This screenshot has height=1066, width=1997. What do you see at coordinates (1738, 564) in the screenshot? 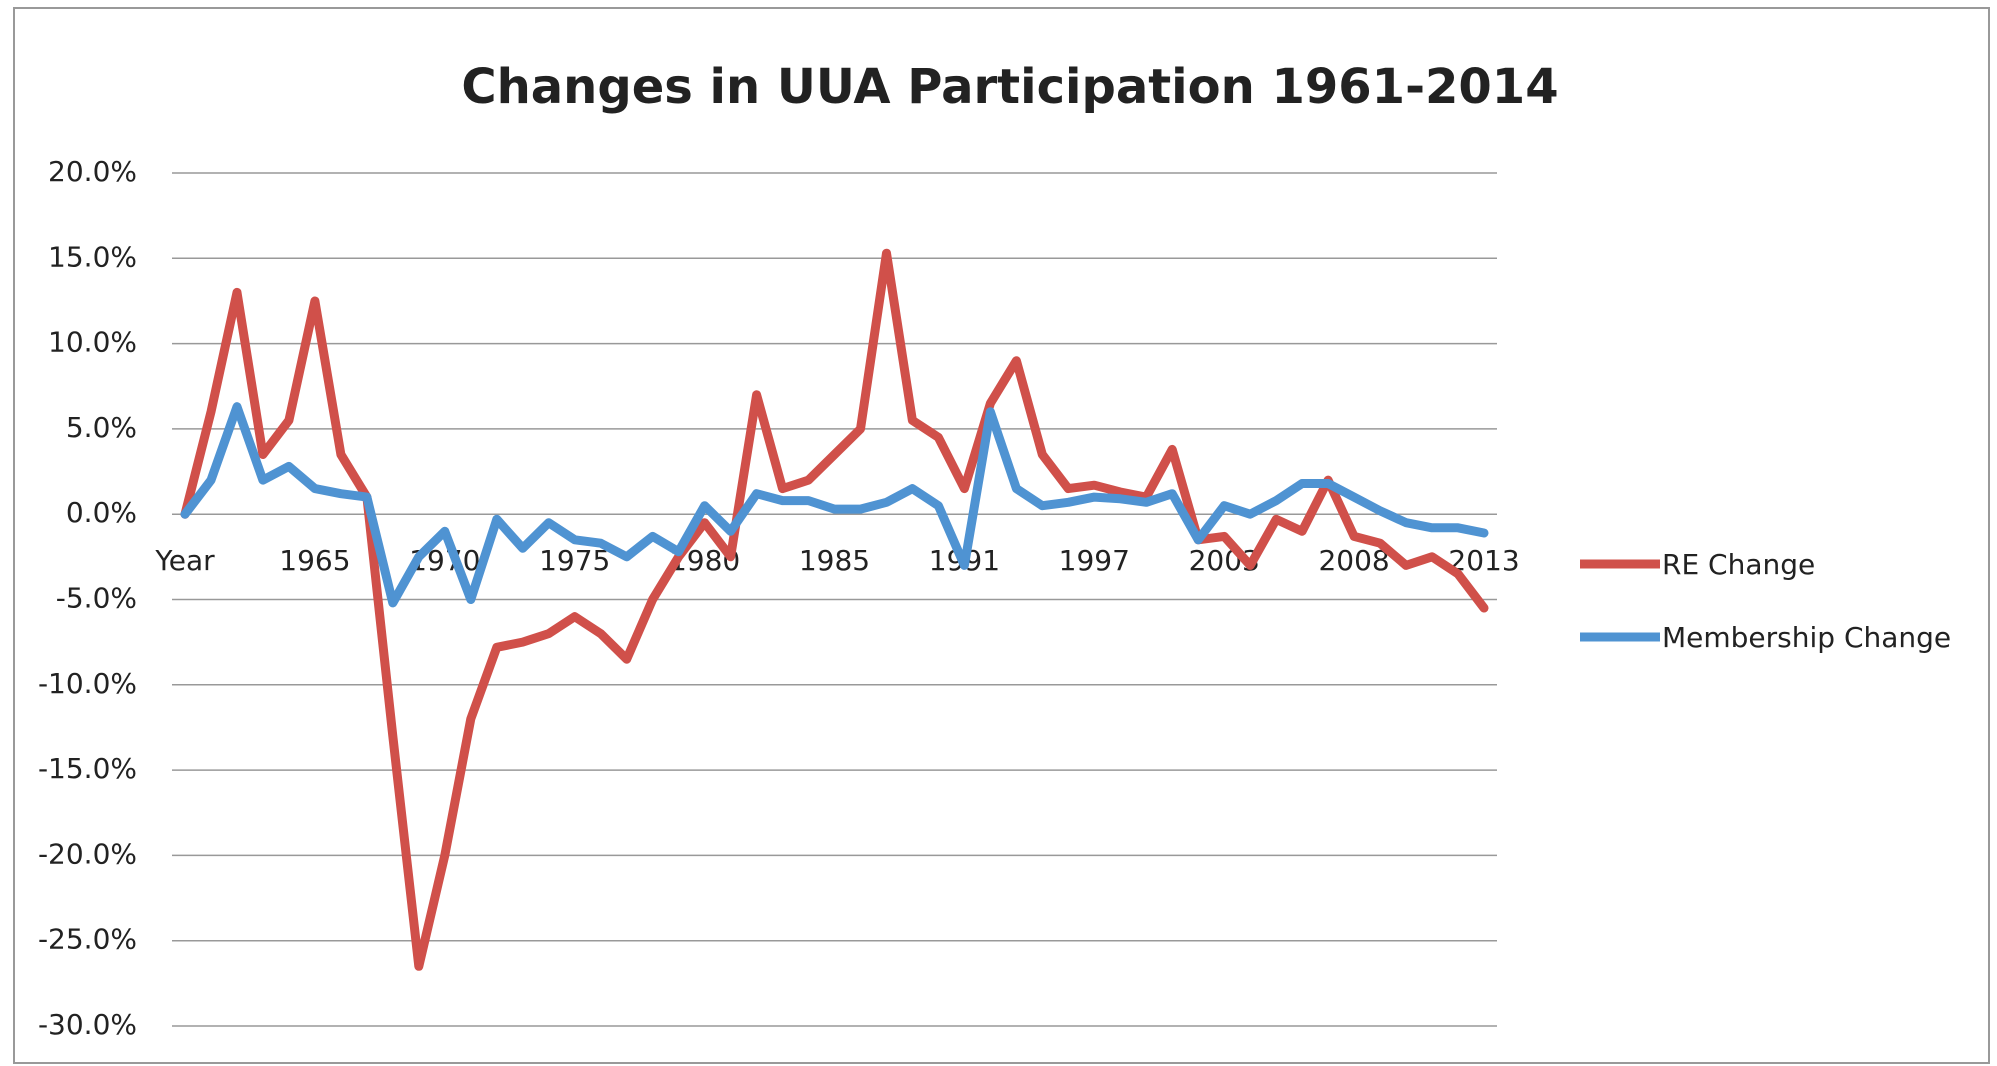
I see `legend-label: RE Change` at bounding box center [1738, 564].